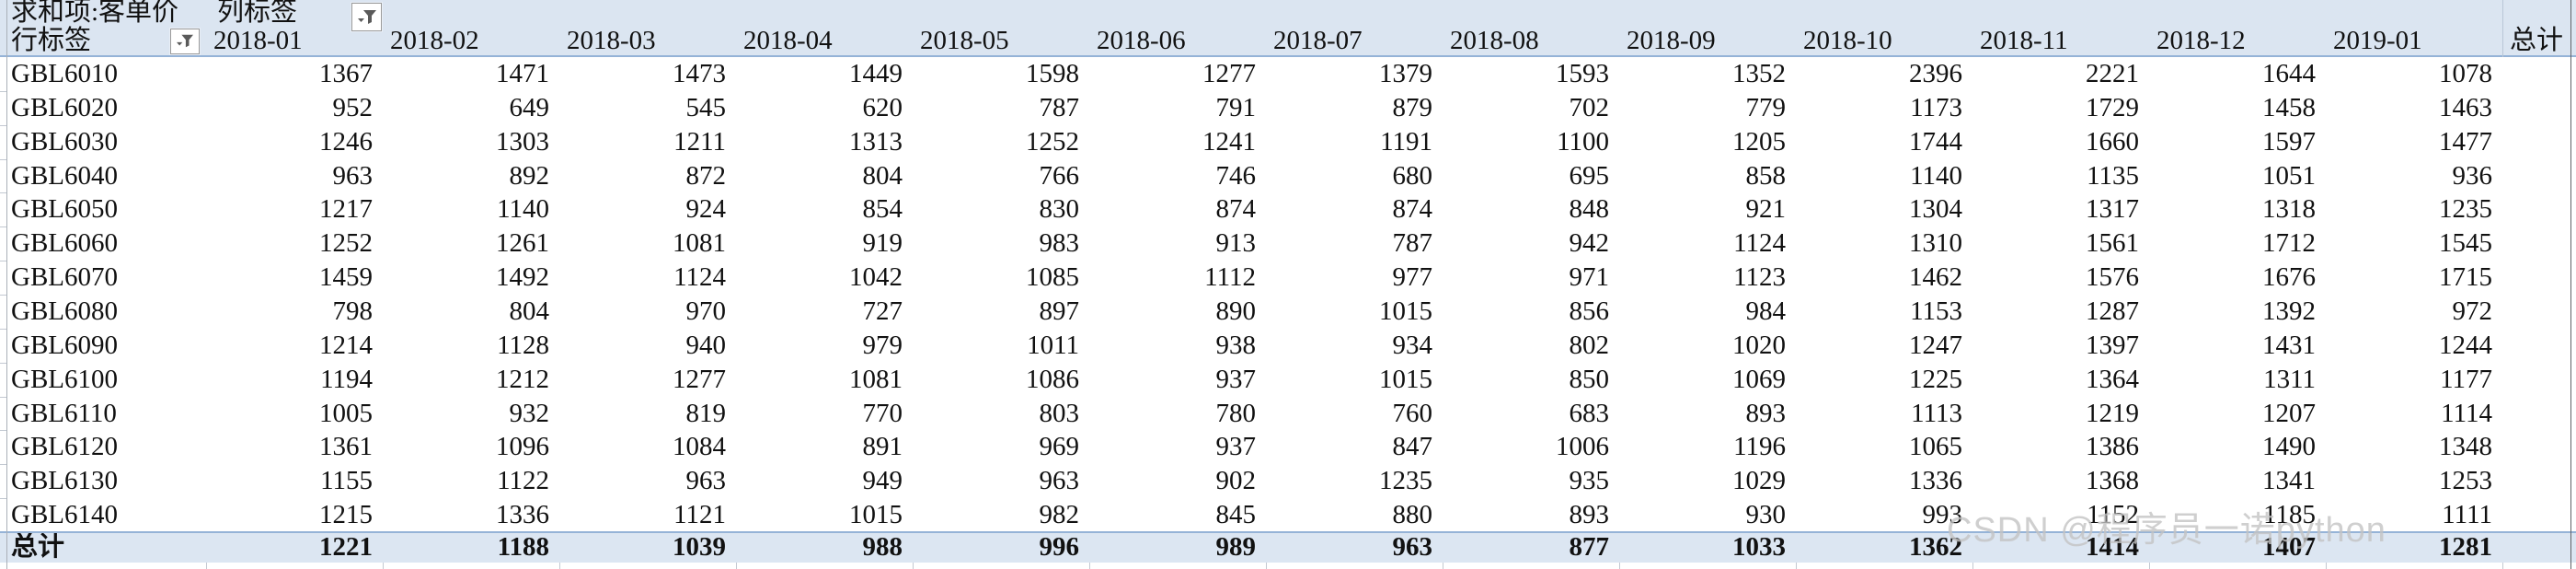  I want to click on value-cell: 1194, so click(346, 379).